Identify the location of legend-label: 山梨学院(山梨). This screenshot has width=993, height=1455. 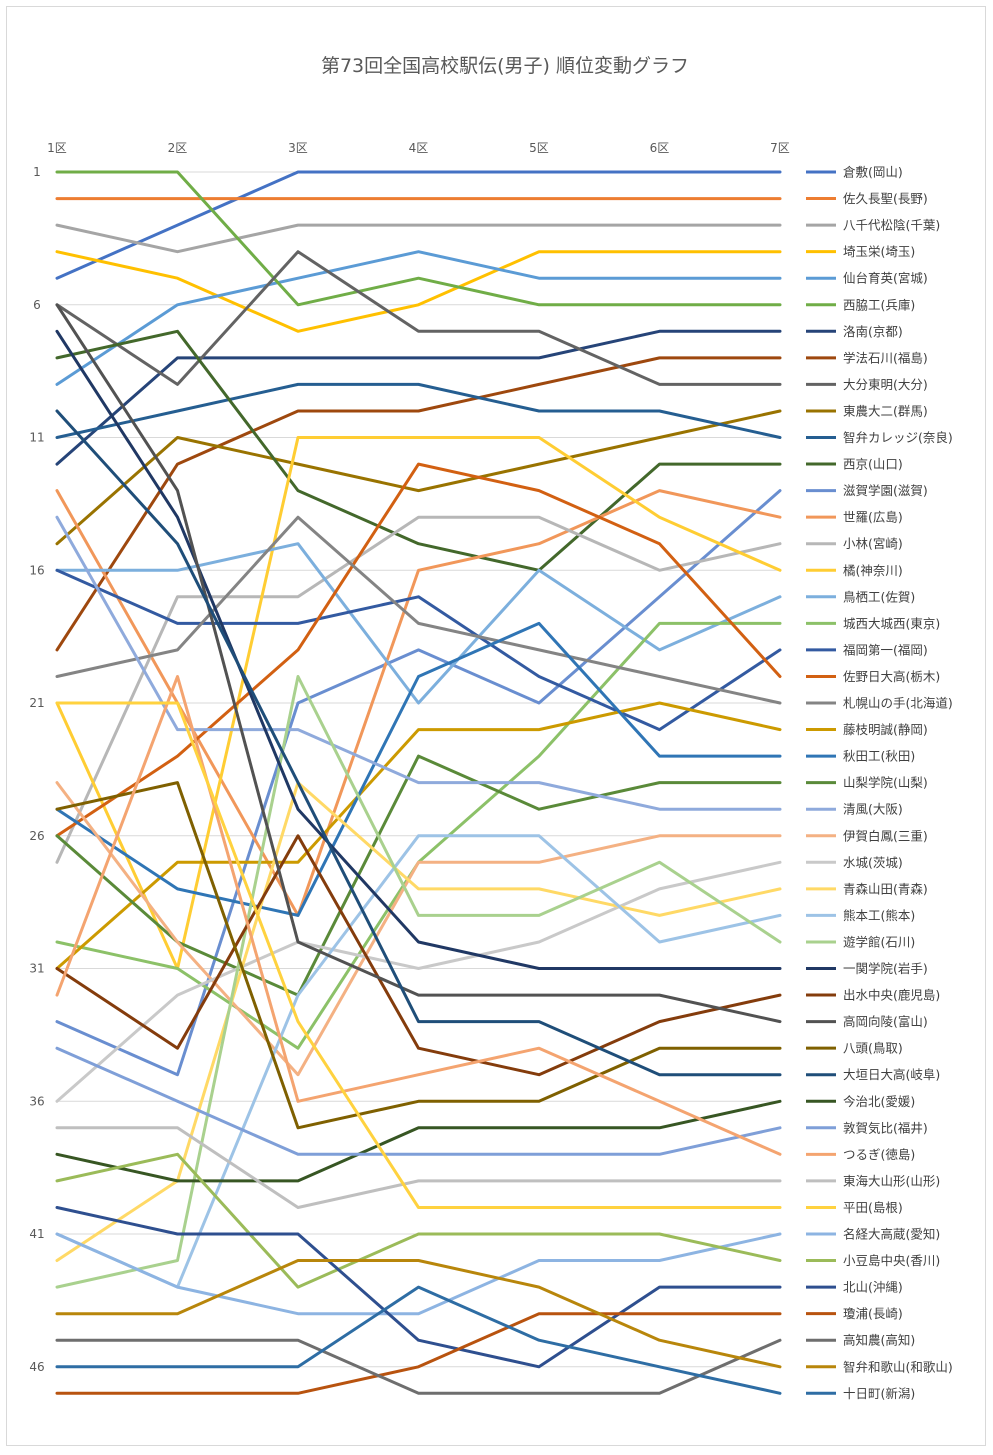
(885, 782).